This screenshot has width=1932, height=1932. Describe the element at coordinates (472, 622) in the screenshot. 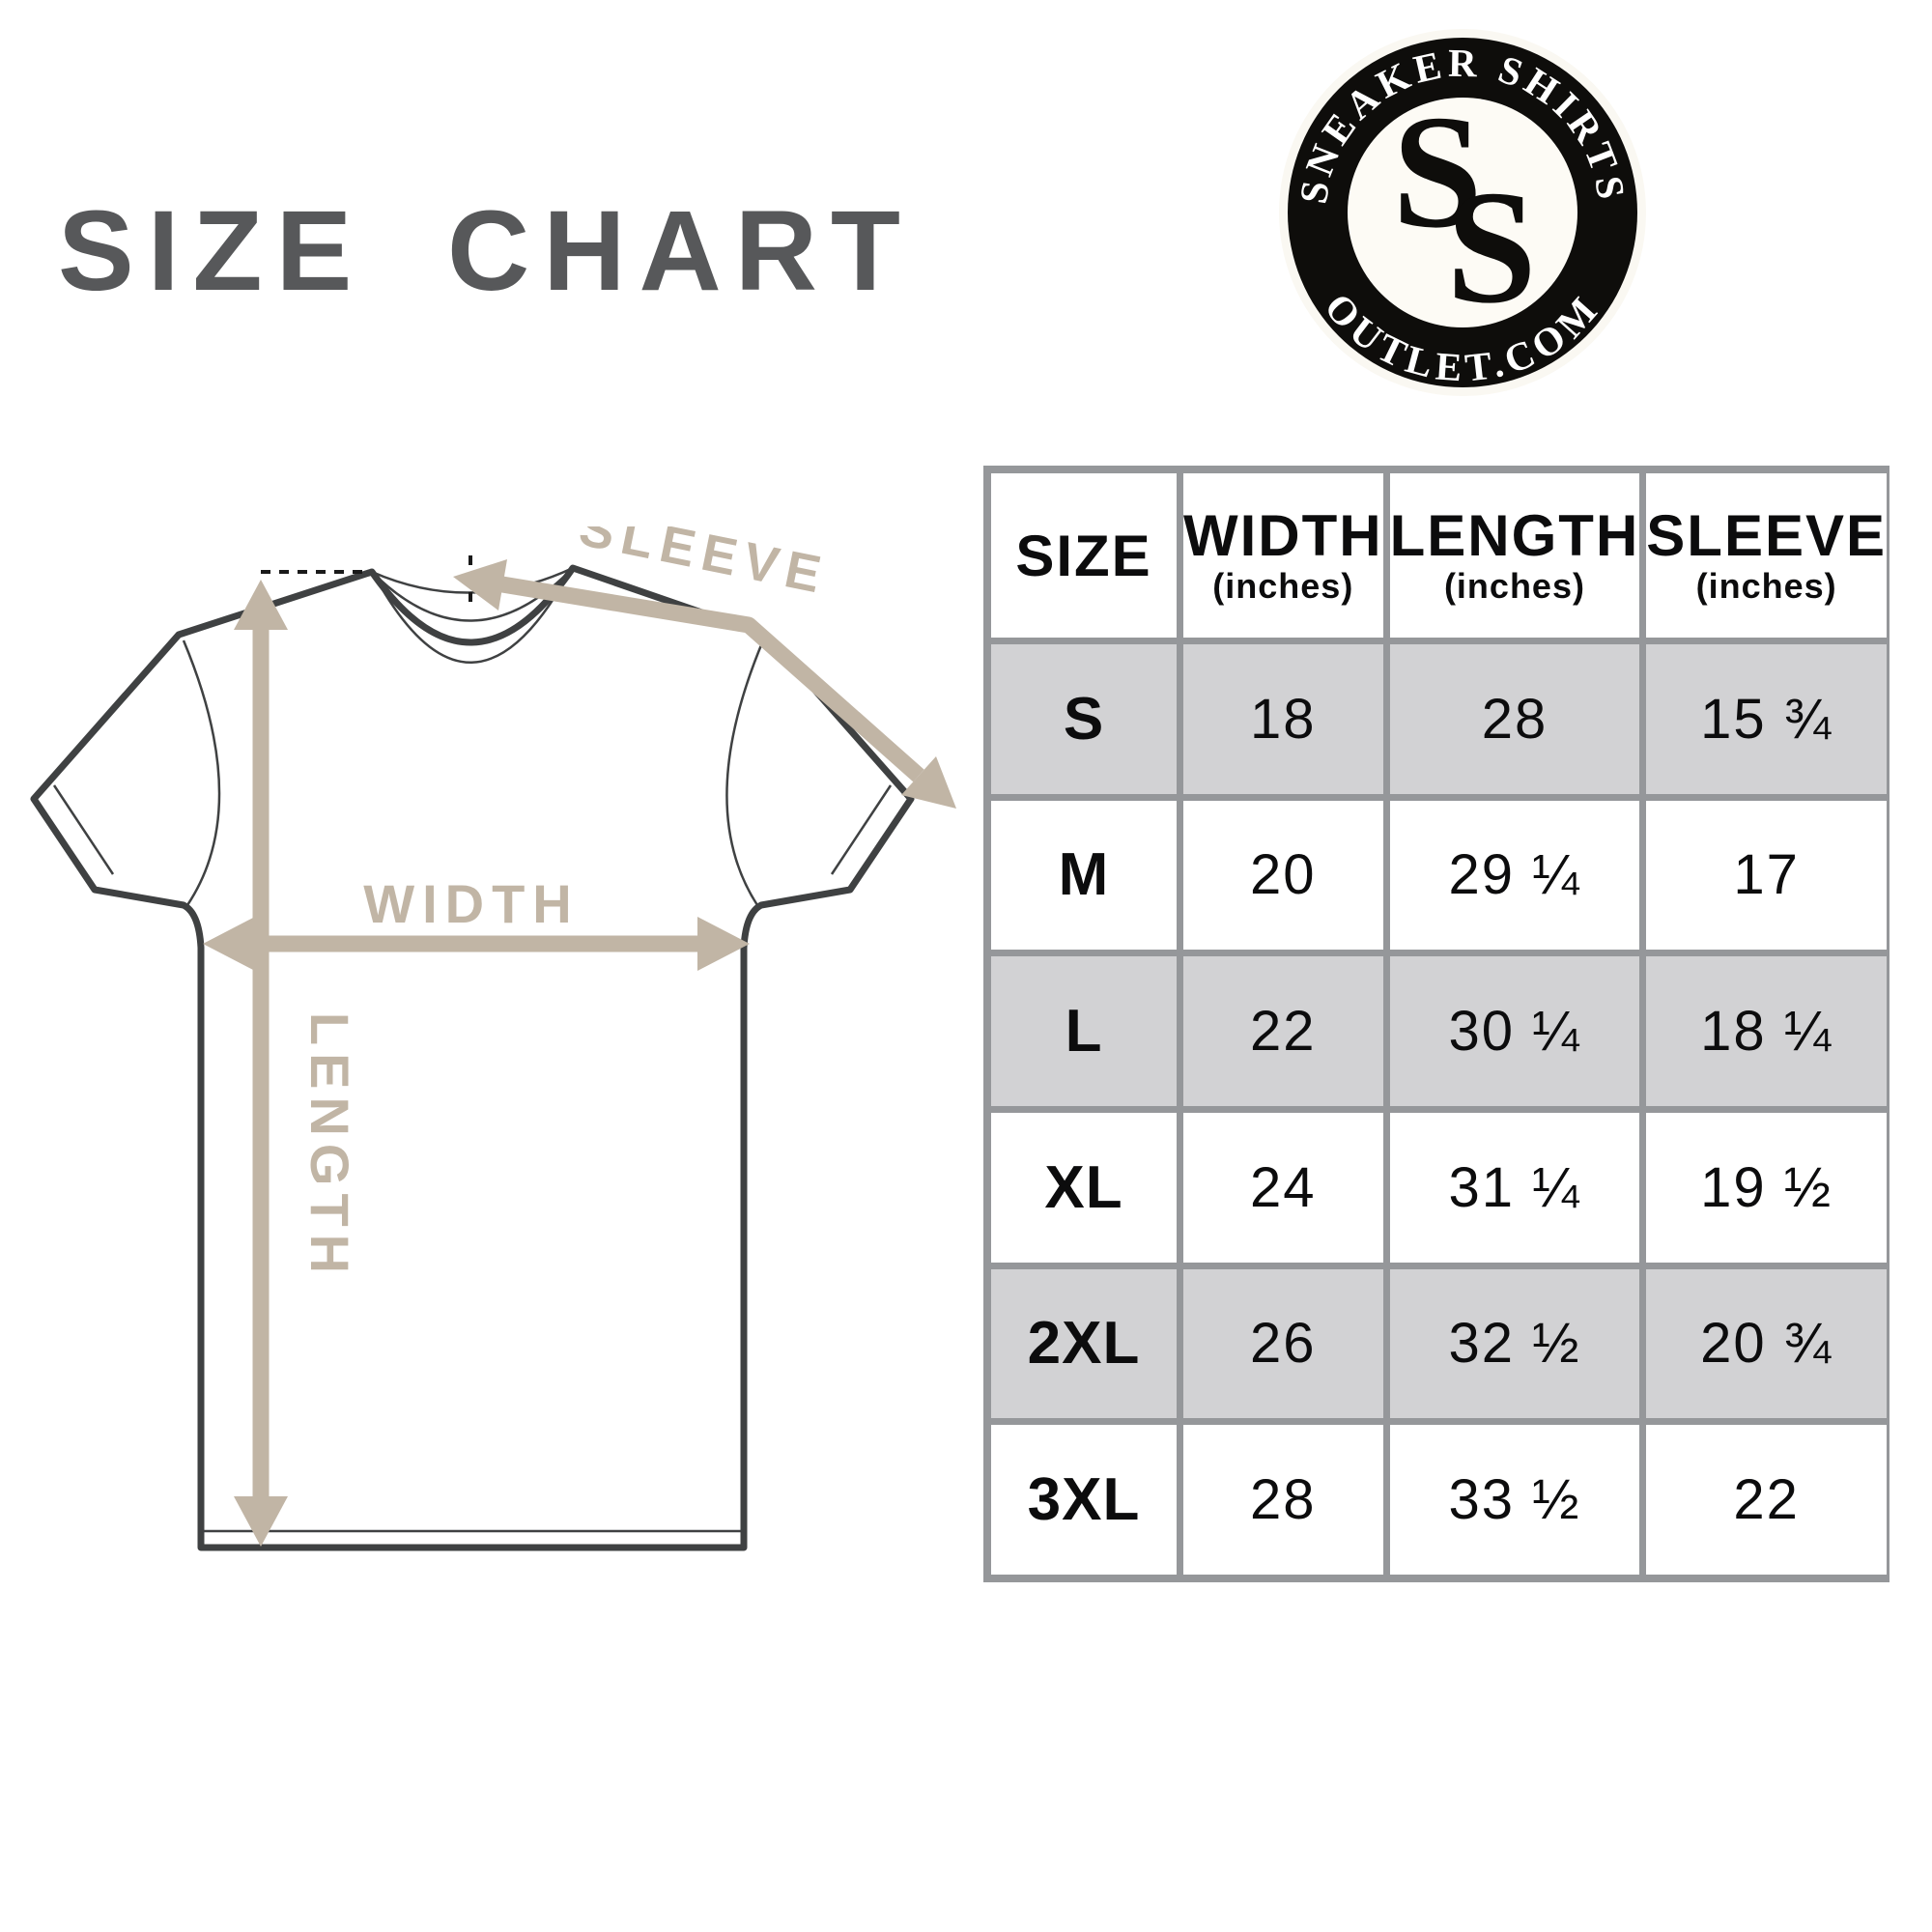

I see `collar-stitch-seam` at that location.